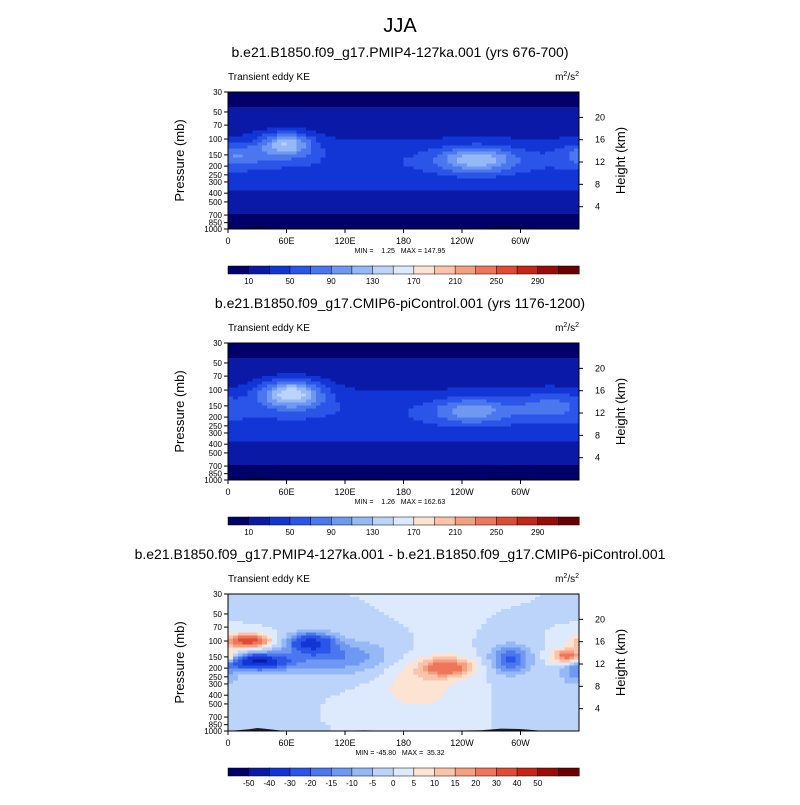  What do you see at coordinates (217, 125) in the screenshot?
I see `y-tick-label: 70` at bounding box center [217, 125].